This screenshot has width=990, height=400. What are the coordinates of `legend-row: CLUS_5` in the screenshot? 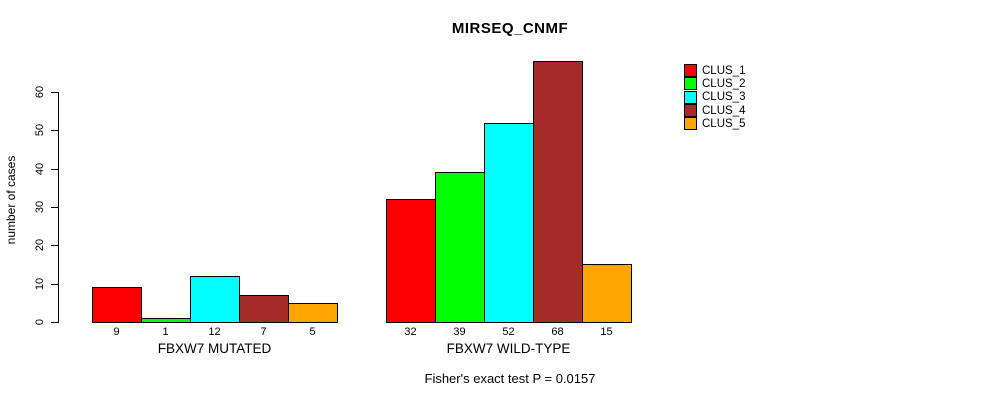 It's located at (715, 124).